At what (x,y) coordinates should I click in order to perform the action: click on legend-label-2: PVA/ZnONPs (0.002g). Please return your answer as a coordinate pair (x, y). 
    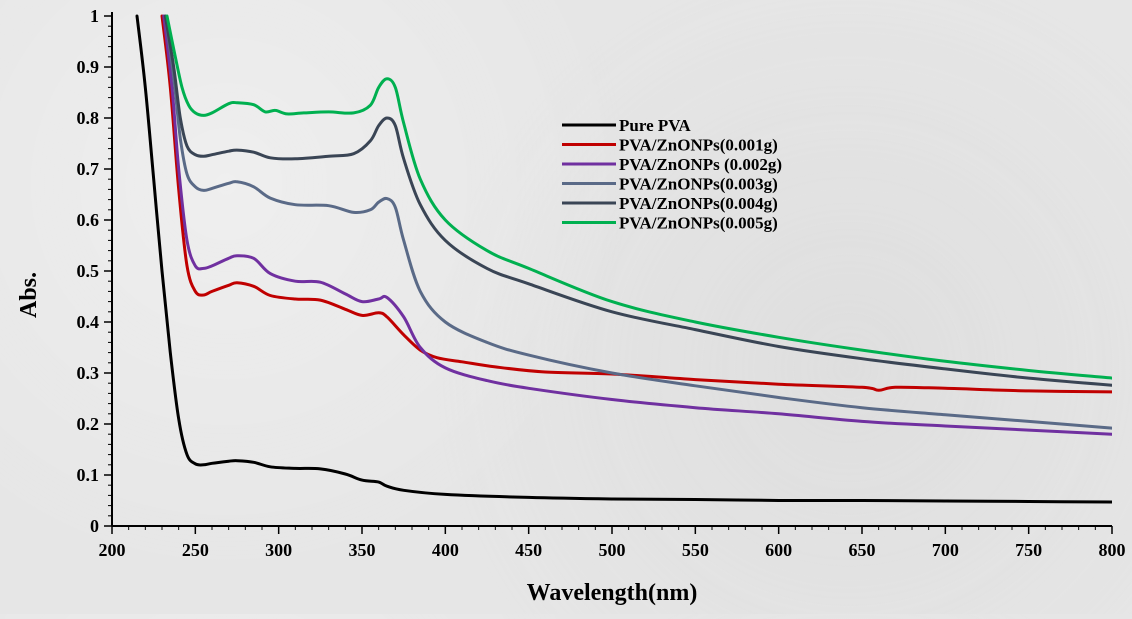
    Looking at the image, I should click on (700, 164).